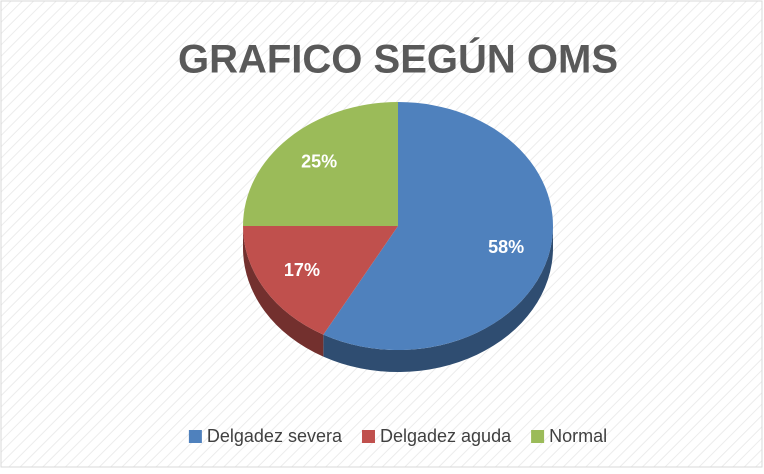 The height and width of the screenshot is (474, 764). I want to click on legend-label: Normal, so click(578, 436).